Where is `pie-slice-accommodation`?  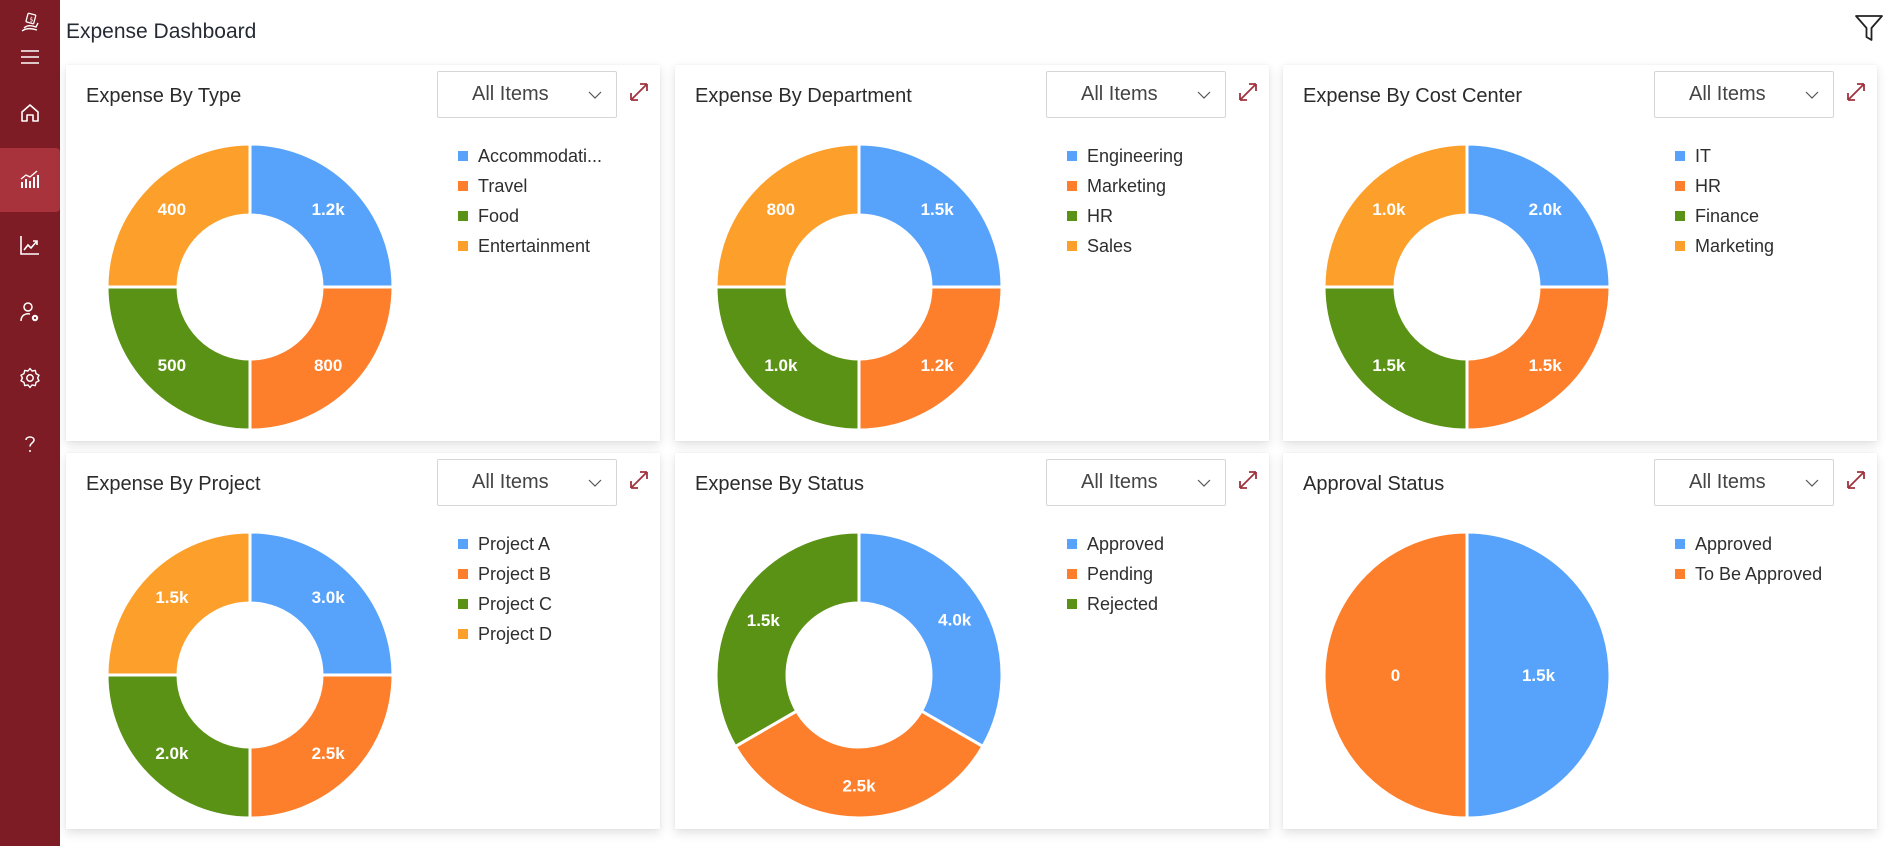
pie-slice-accommodation is located at coordinates (321, 215).